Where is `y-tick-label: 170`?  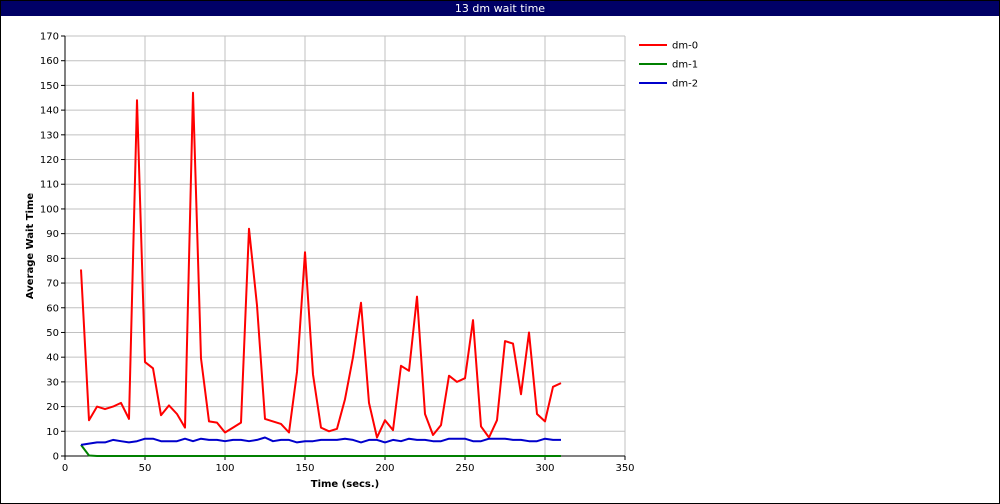 y-tick-label: 170 is located at coordinates (49, 37).